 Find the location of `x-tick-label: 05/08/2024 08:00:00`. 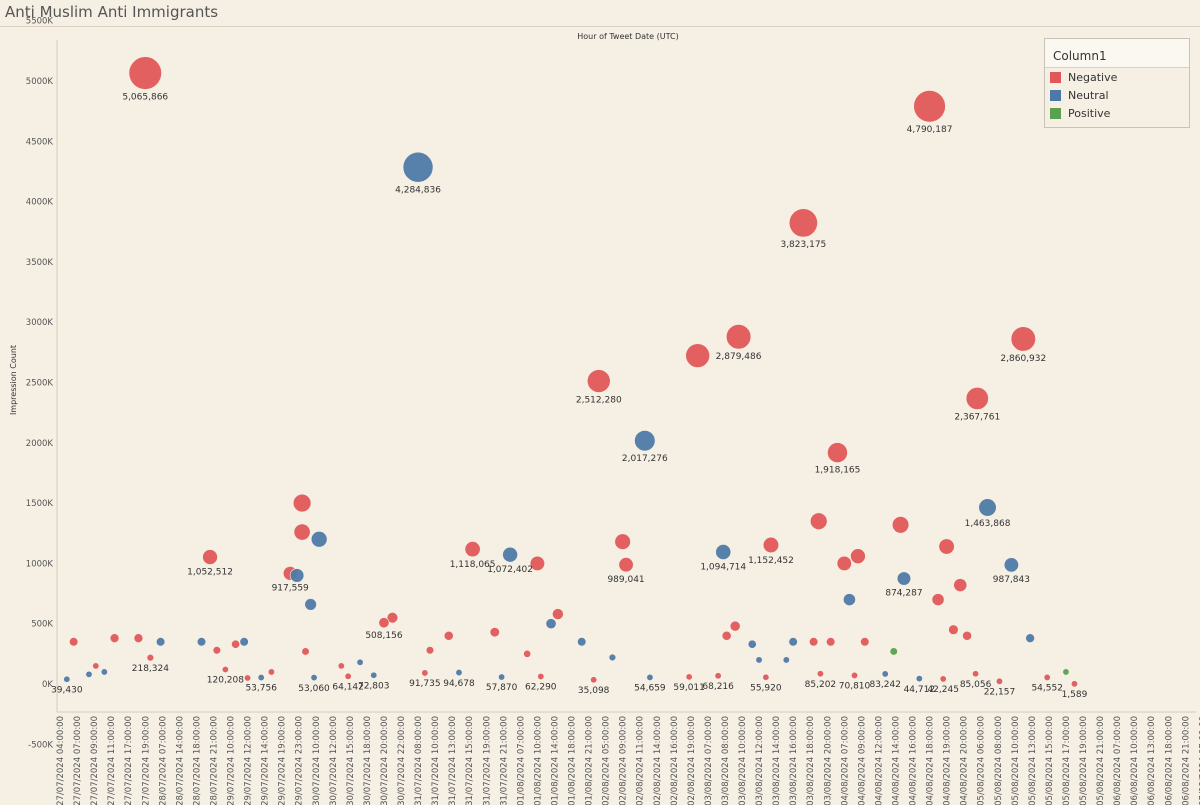

x-tick-label: 05/08/2024 08:00:00 is located at coordinates (999, 760).